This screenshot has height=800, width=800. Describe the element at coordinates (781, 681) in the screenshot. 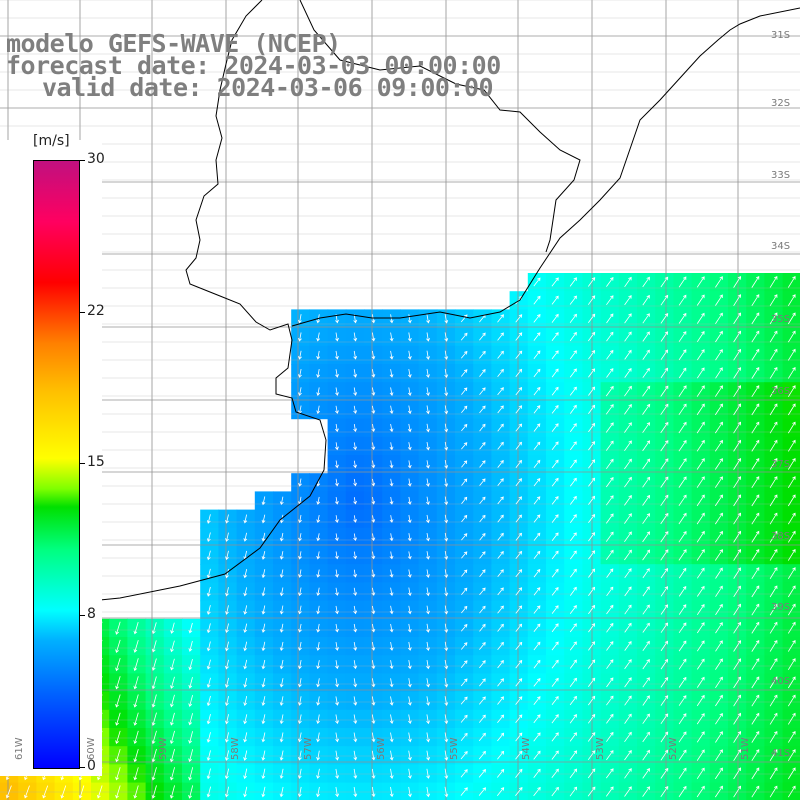

I see `lat-label: 40S` at that location.